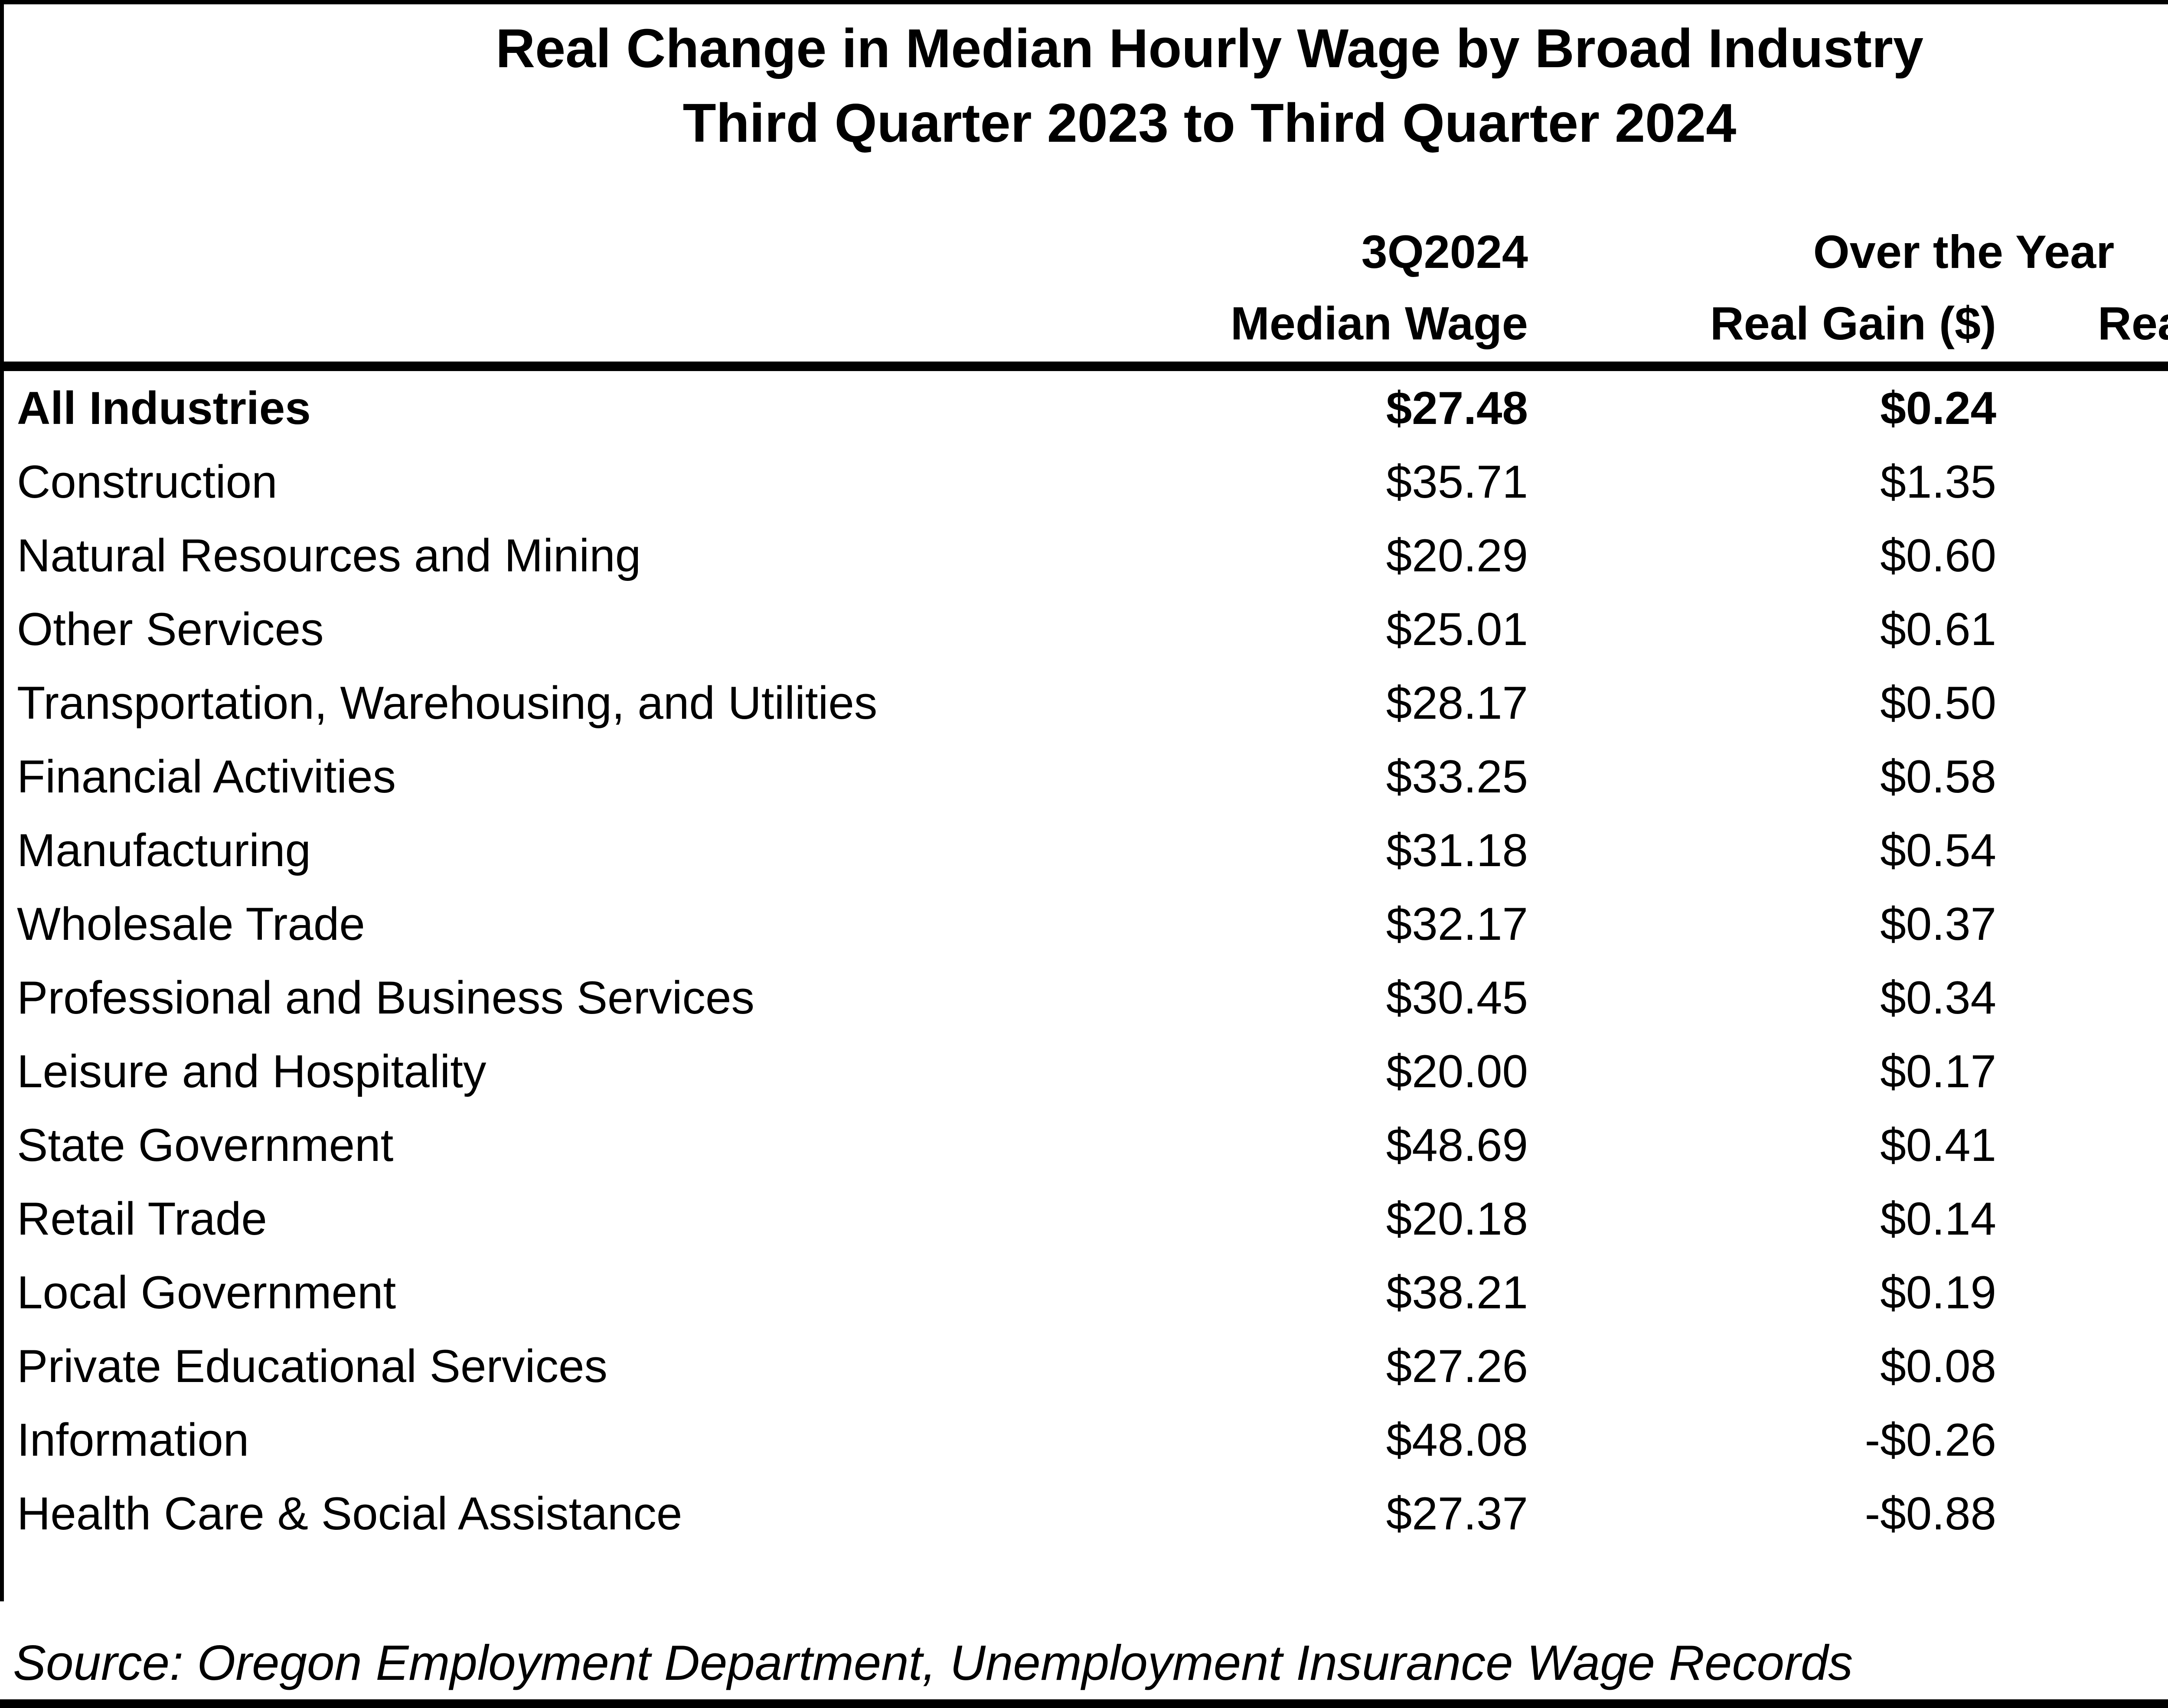 The image size is (2168, 1708). Describe the element at coordinates (1086, 408) in the screenshot. I see `table-row: All Industries $27.48 $0.24 0.9%` at that location.